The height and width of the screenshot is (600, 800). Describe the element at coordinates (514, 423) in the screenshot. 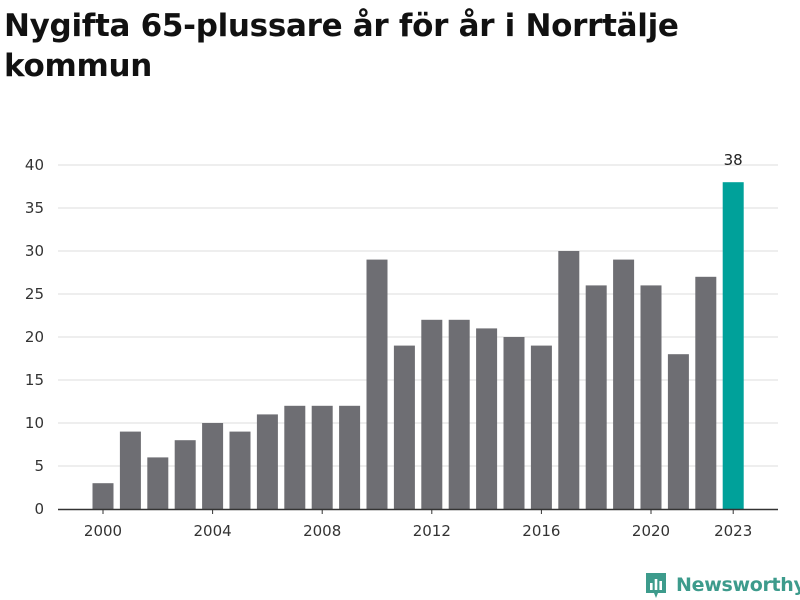

I see `bar-2015` at that location.